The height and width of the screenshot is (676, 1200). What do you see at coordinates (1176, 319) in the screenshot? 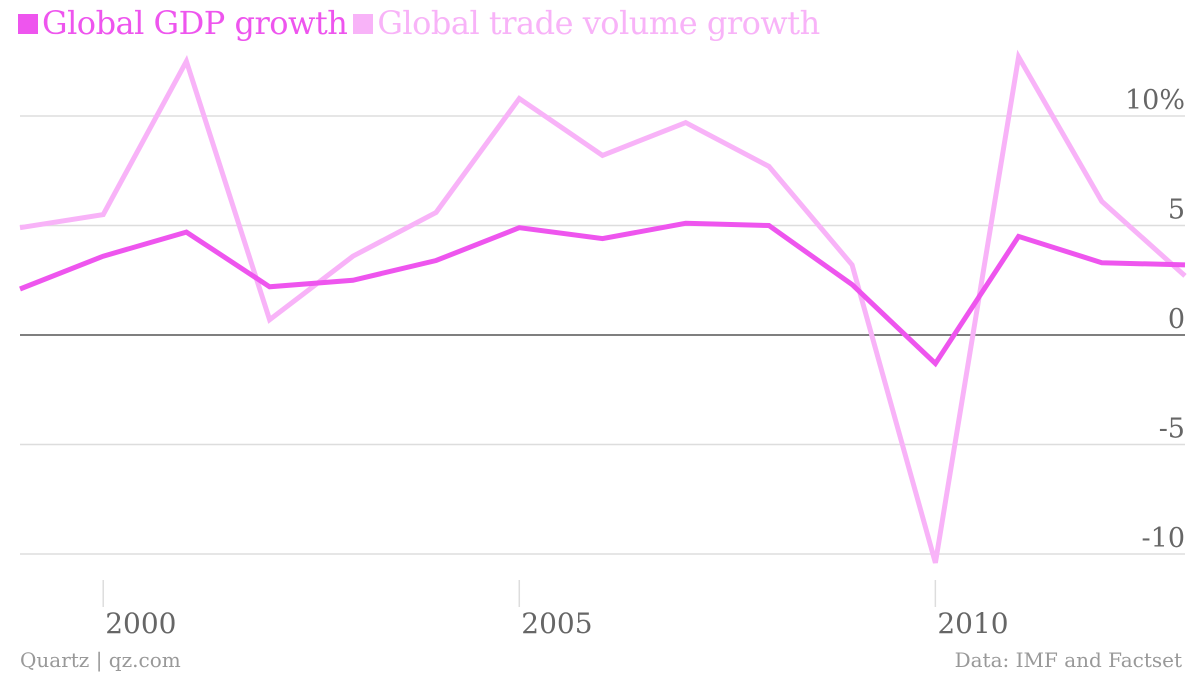
I see `y-tick-label: 0` at bounding box center [1176, 319].